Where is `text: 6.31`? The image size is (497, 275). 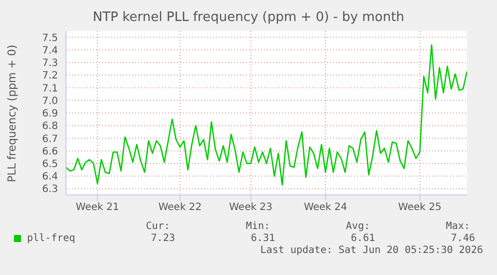
text: 6.31 is located at coordinates (262, 238).